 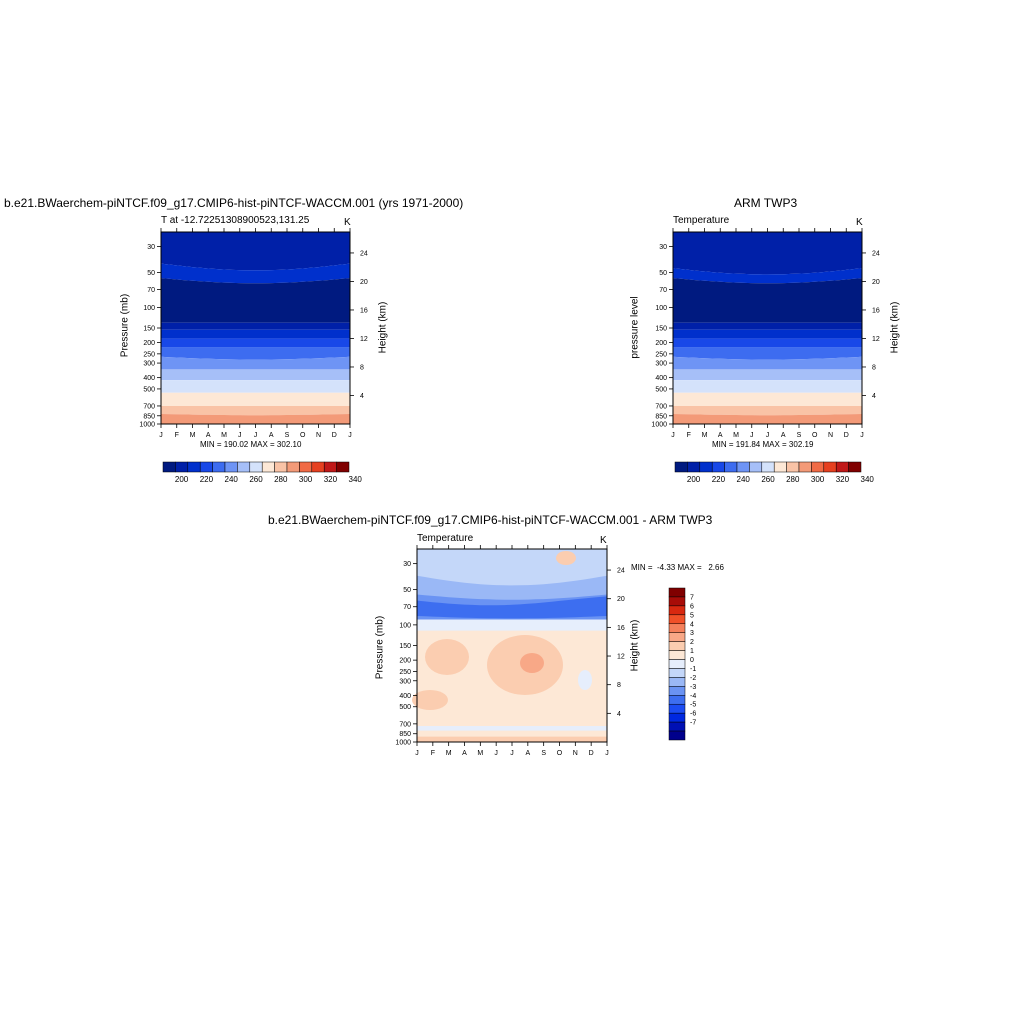 I want to click on diff-x-tick-label: D, so click(x=591, y=753).